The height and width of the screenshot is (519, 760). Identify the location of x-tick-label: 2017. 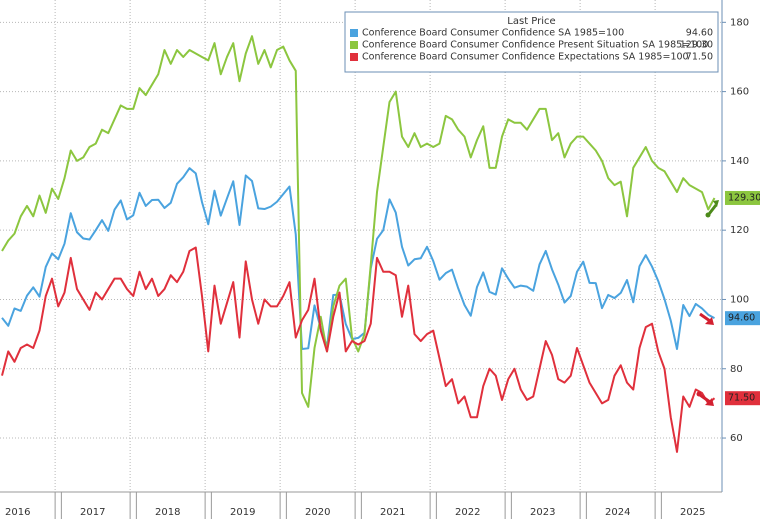
(92, 512).